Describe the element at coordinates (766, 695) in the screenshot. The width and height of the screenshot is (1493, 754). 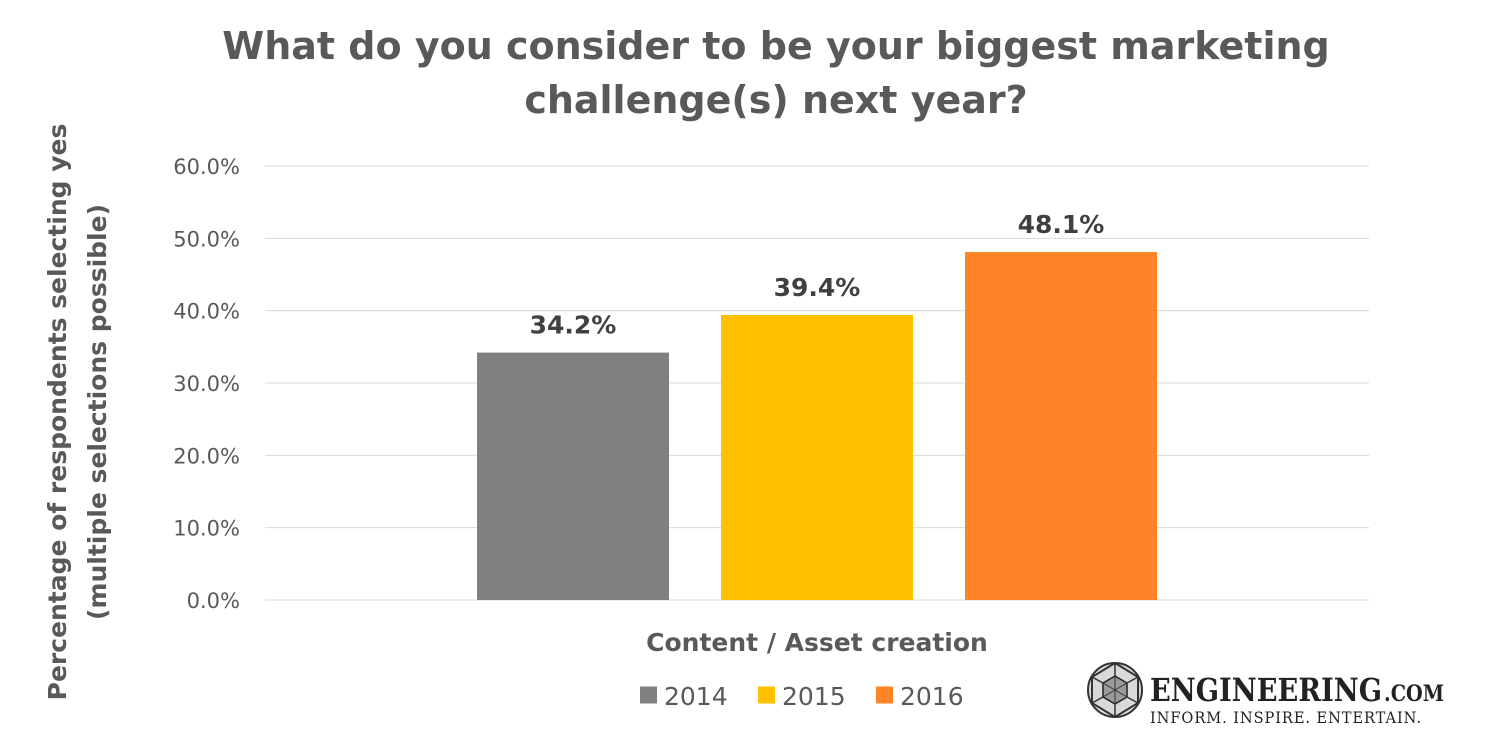
I see `legend-swatch-2015` at that location.